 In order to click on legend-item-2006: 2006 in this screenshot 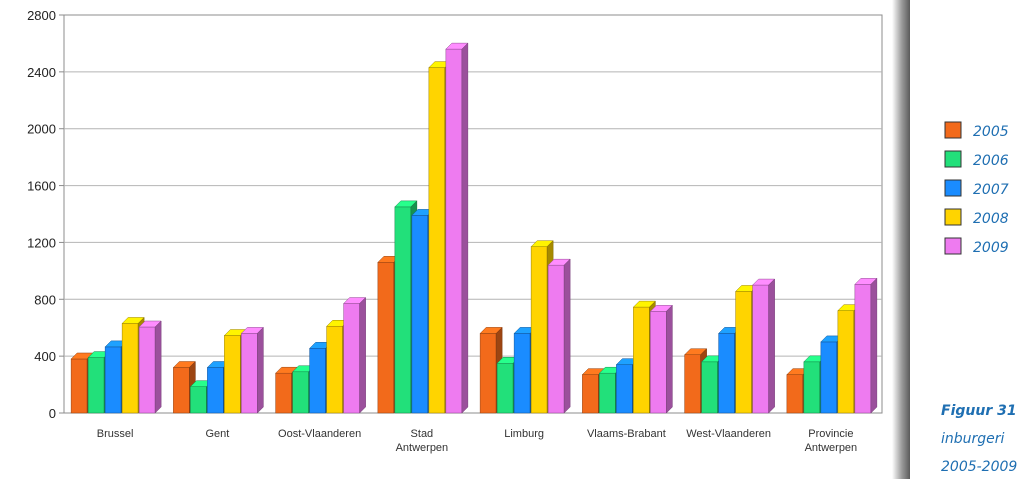, I will do `click(976, 159)`.